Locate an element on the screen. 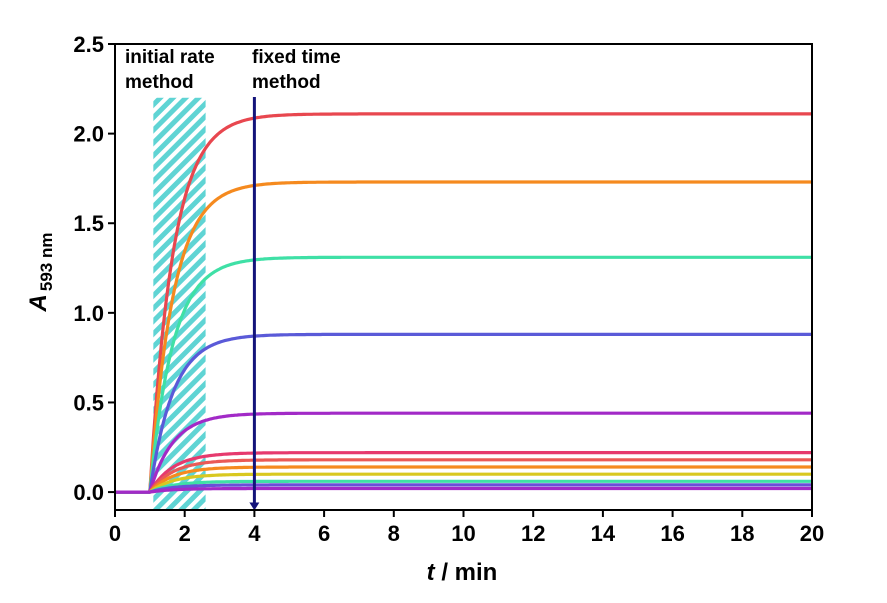  y-tick-label: 0.0 is located at coordinates (88, 492).